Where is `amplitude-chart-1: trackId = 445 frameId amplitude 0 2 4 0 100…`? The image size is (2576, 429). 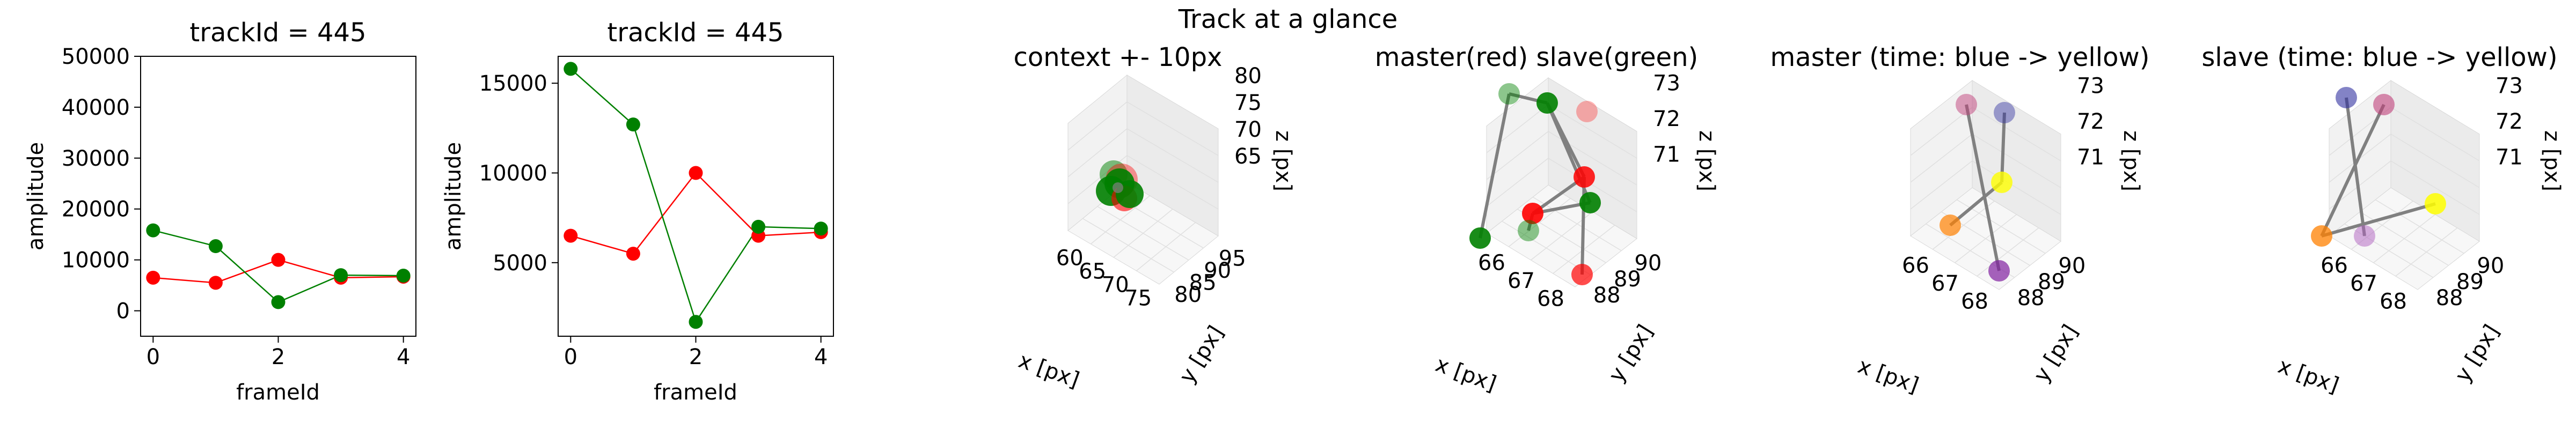
amplitude-chart-1: trackId = 445 frameId amplitude 0 2 4 0 100… is located at coordinates (220, 211).